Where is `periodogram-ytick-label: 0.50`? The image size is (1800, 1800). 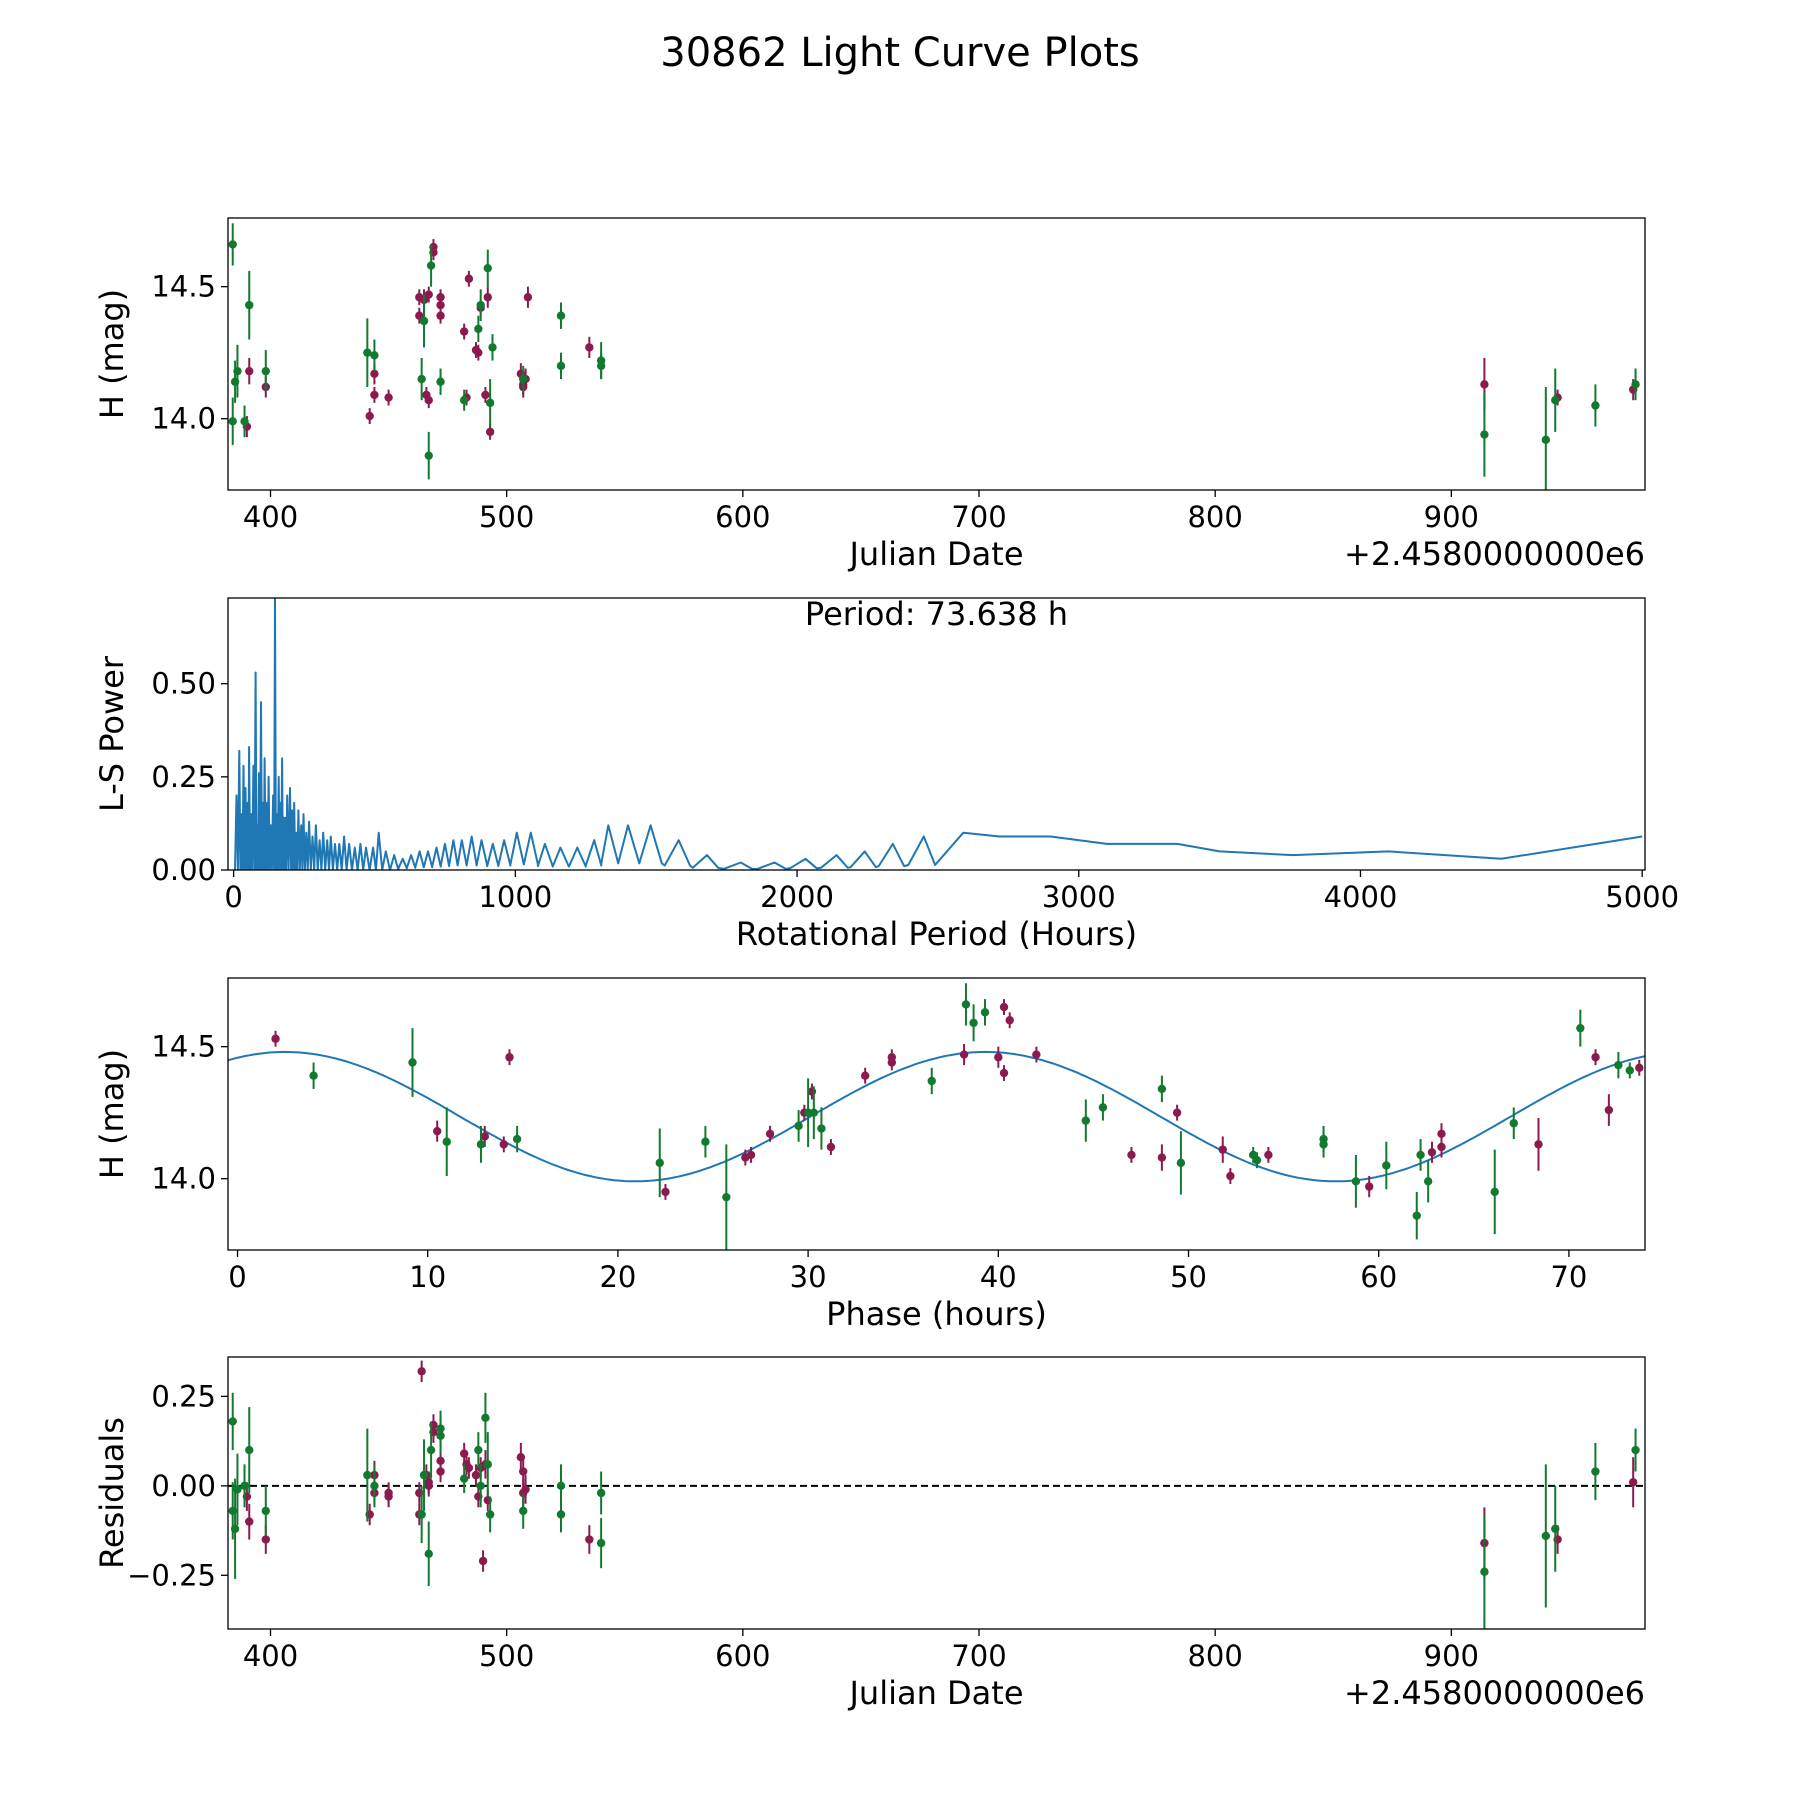 periodogram-ytick-label: 0.50 is located at coordinates (183, 684).